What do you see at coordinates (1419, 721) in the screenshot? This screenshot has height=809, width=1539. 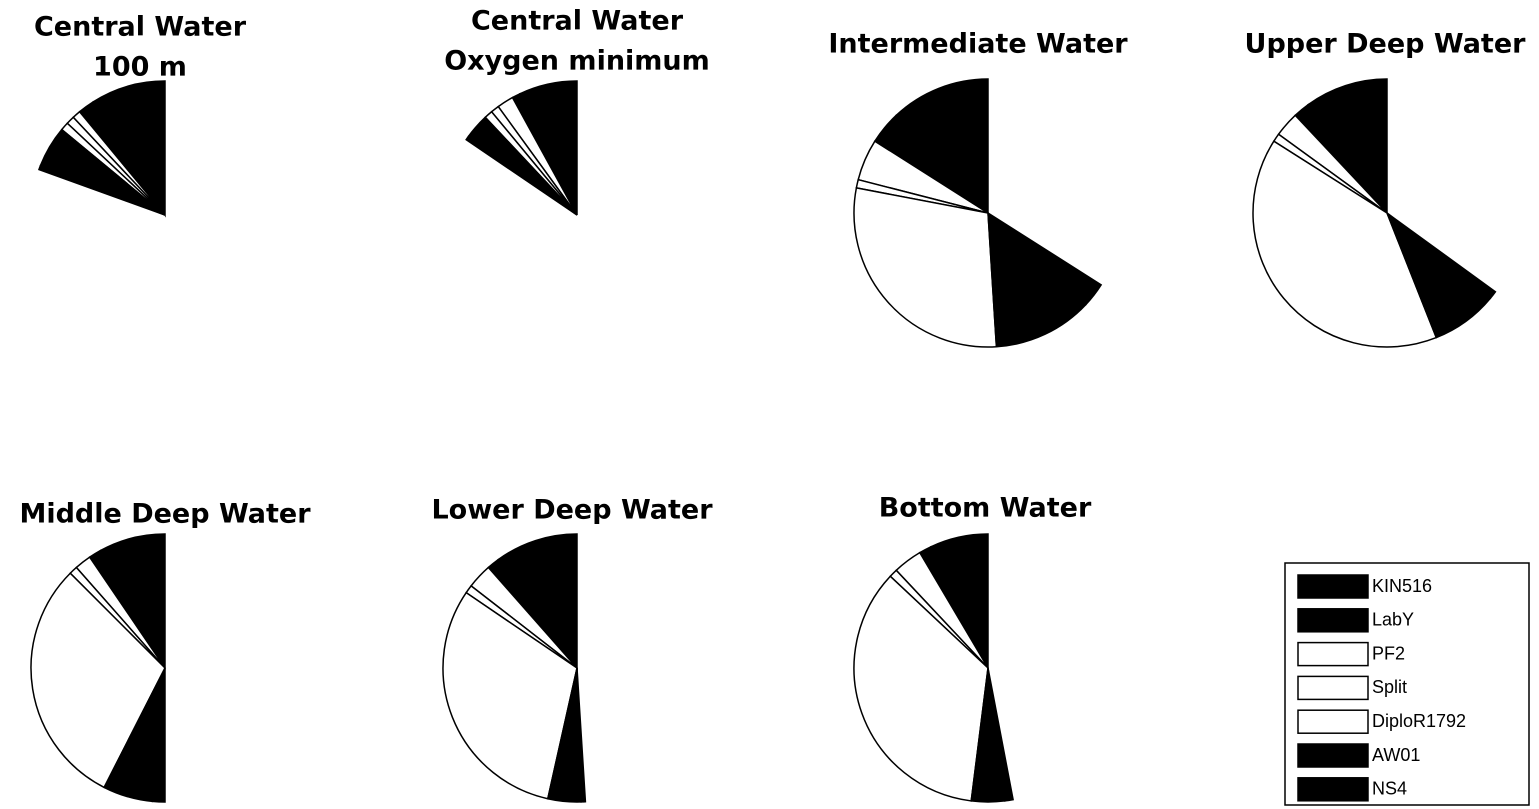 I see `legend-label: DiploR1792` at bounding box center [1419, 721].